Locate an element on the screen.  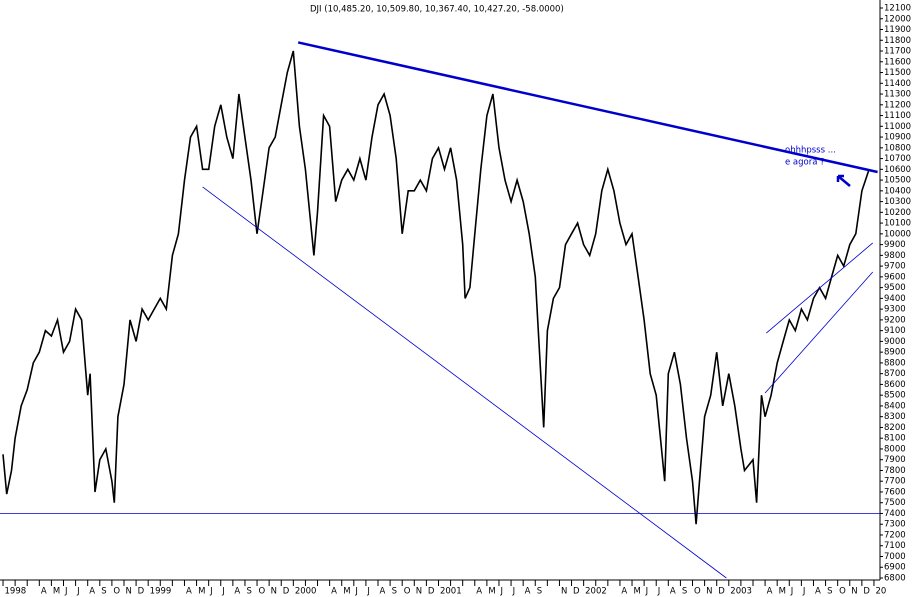
y-tick-label: 7800 is located at coordinates (895, 471).